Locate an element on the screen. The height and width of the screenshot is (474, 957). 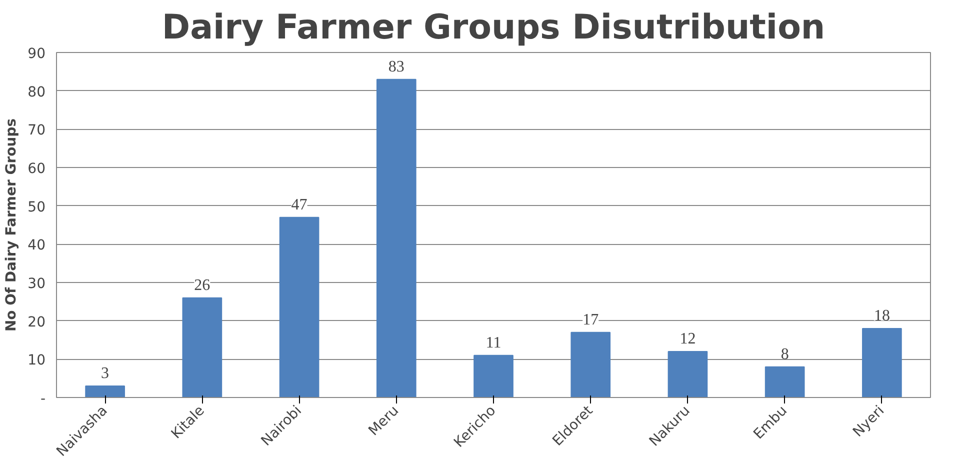
data-label: 12 is located at coordinates (688, 339).